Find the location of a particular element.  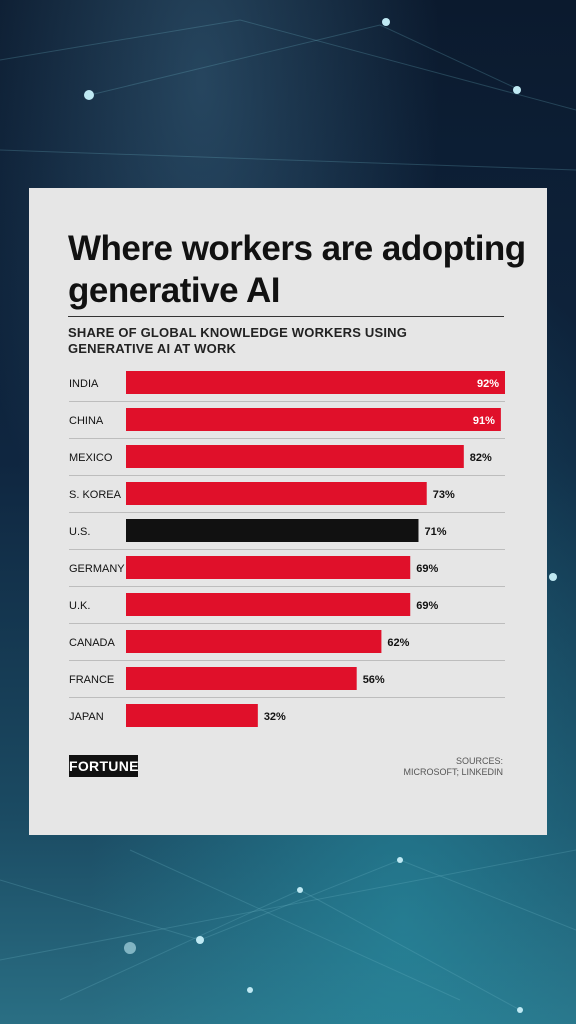

sources-text: MICROSOFT; LINKEDIN is located at coordinates (453, 772).